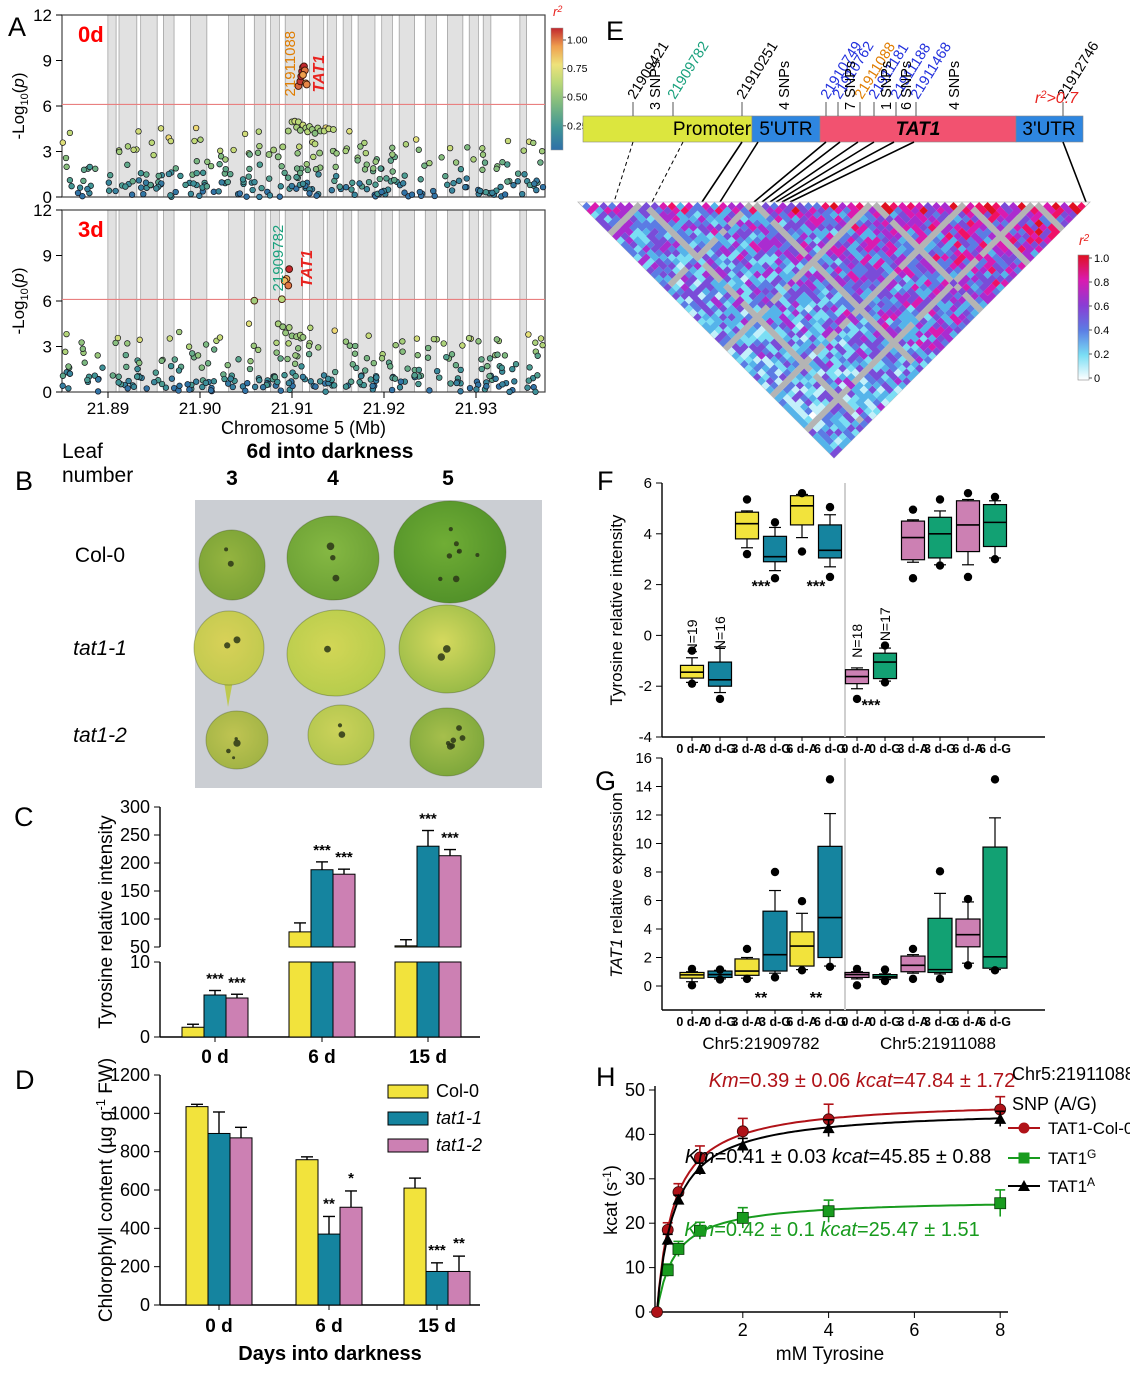  I want to click on colorbar-tick-label: 0.50, so click(577, 98).